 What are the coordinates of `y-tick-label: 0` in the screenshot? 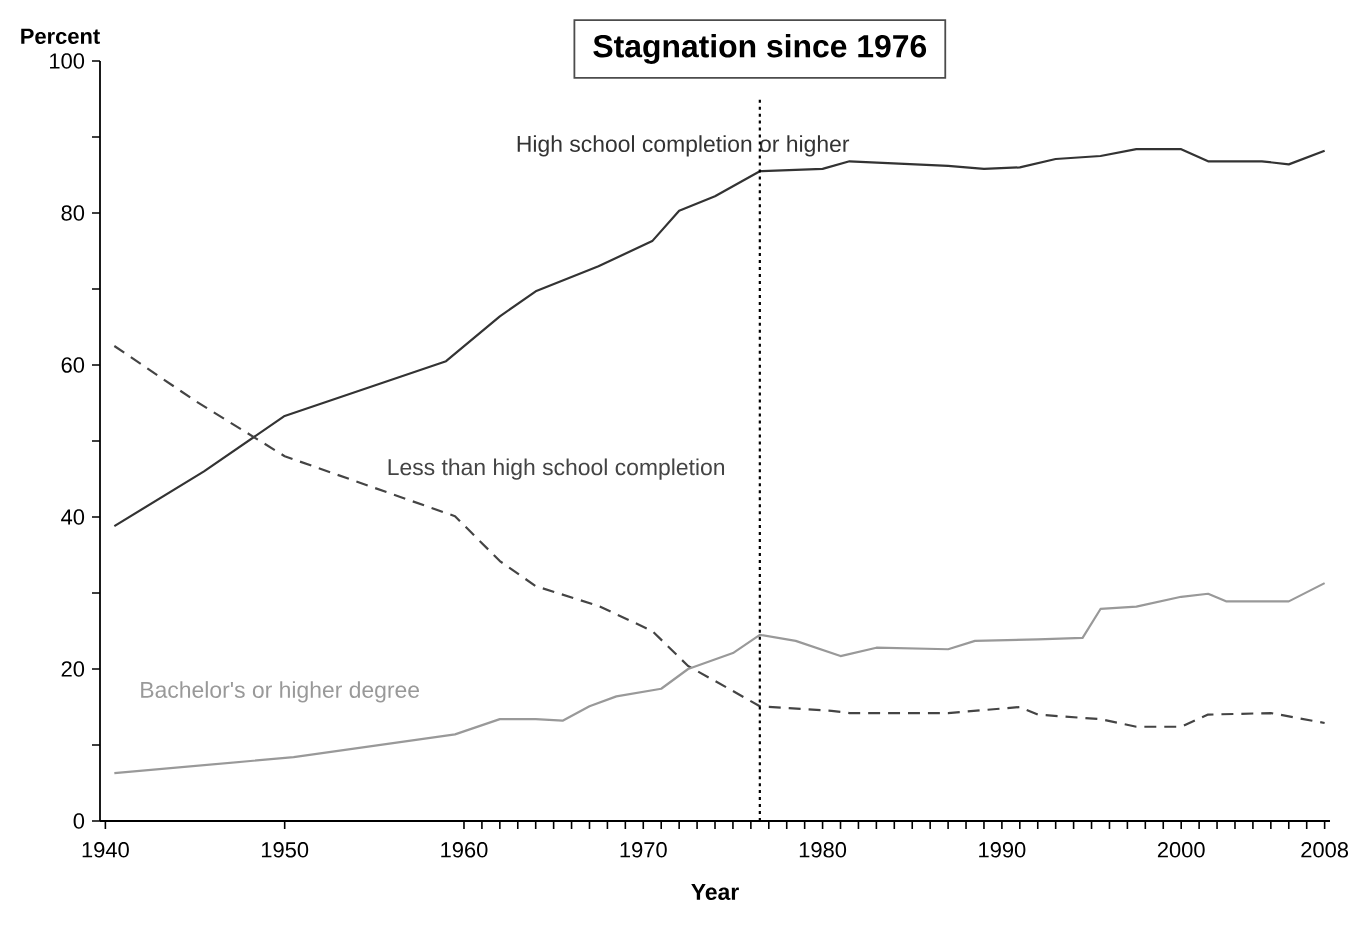 It's located at (79, 821).